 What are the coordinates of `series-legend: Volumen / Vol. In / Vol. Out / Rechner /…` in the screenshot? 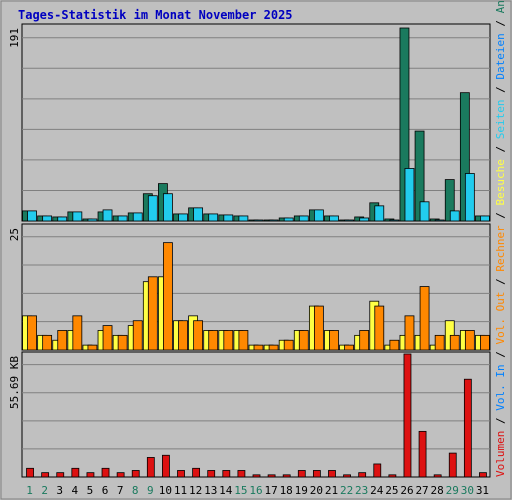 It's located at (500, 238).